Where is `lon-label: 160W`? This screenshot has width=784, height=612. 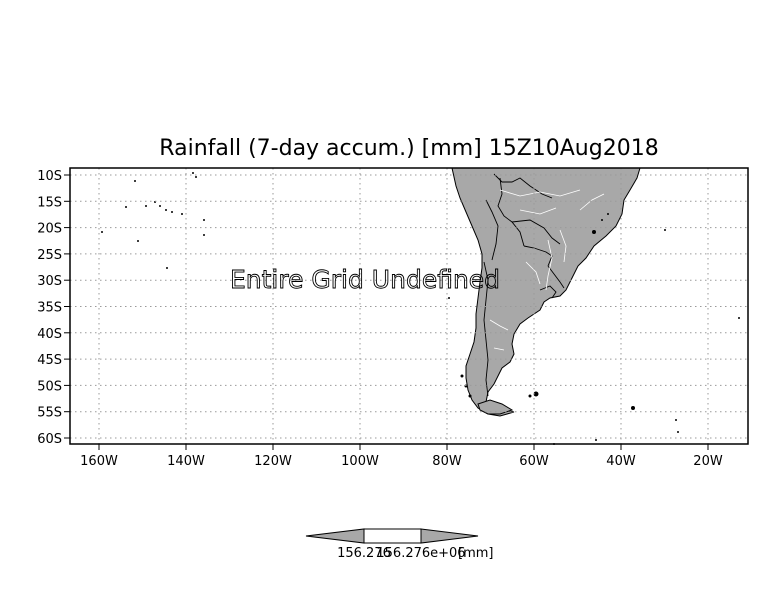
lon-label: 160W is located at coordinates (99, 461).